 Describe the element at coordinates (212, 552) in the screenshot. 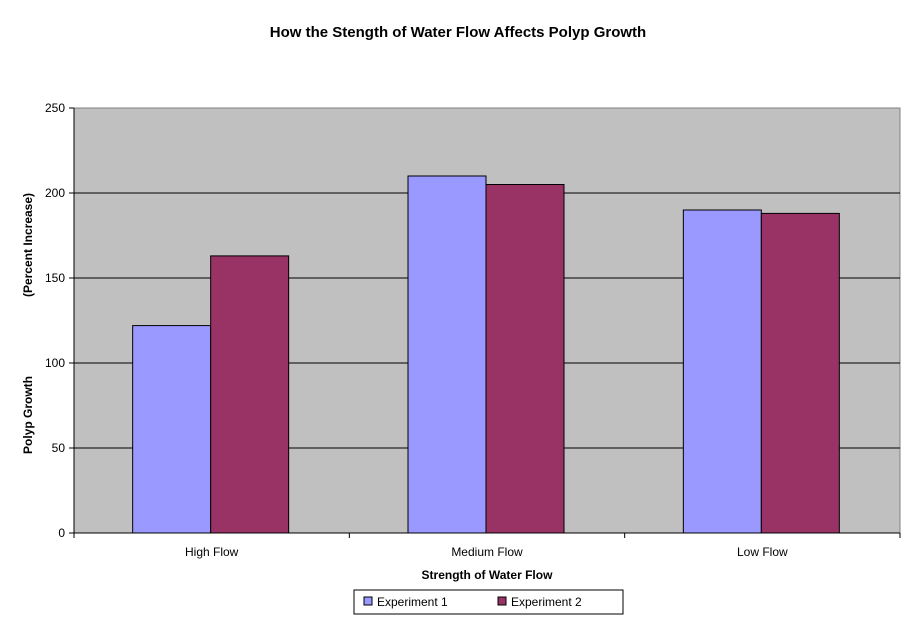

I see `x-tick-label: High Flow` at that location.